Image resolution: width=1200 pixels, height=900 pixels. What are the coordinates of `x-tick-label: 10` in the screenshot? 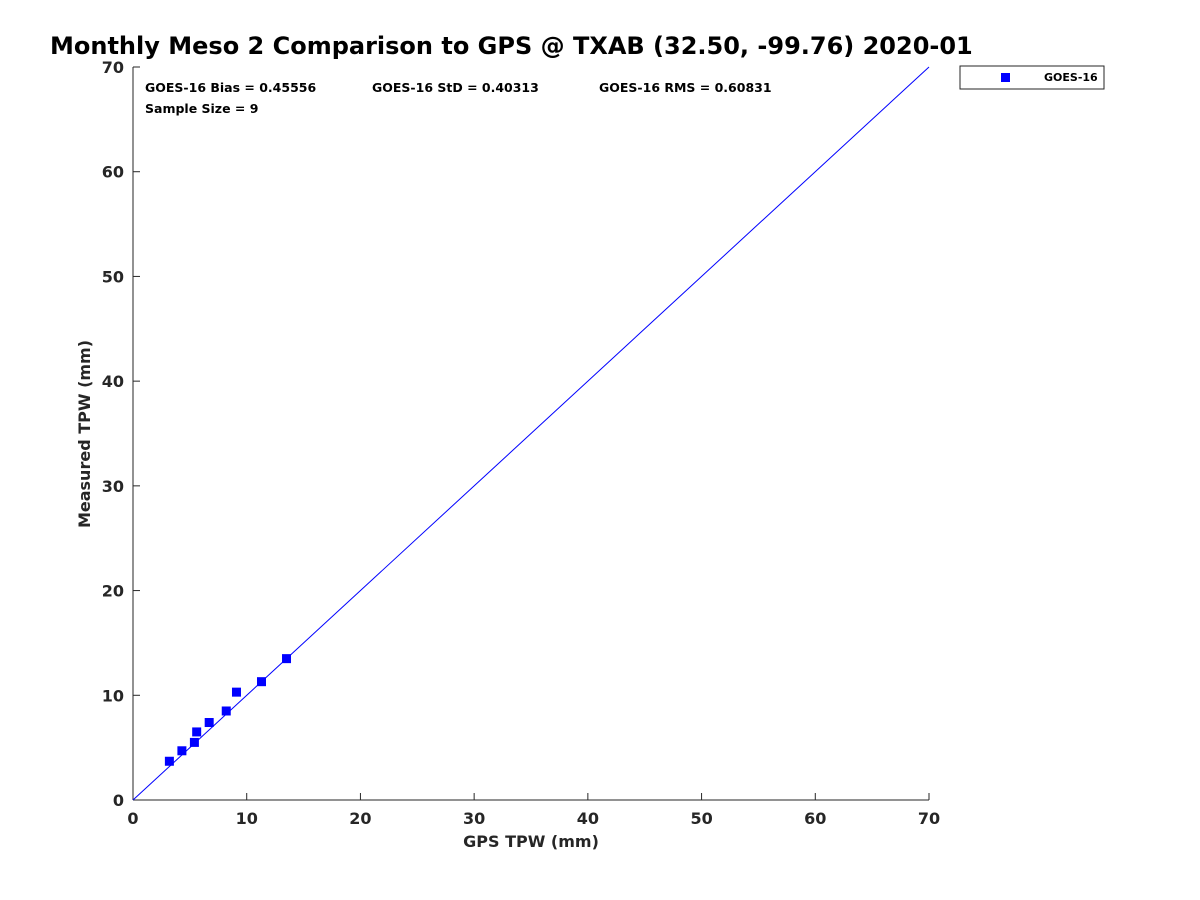 It's located at (247, 818).